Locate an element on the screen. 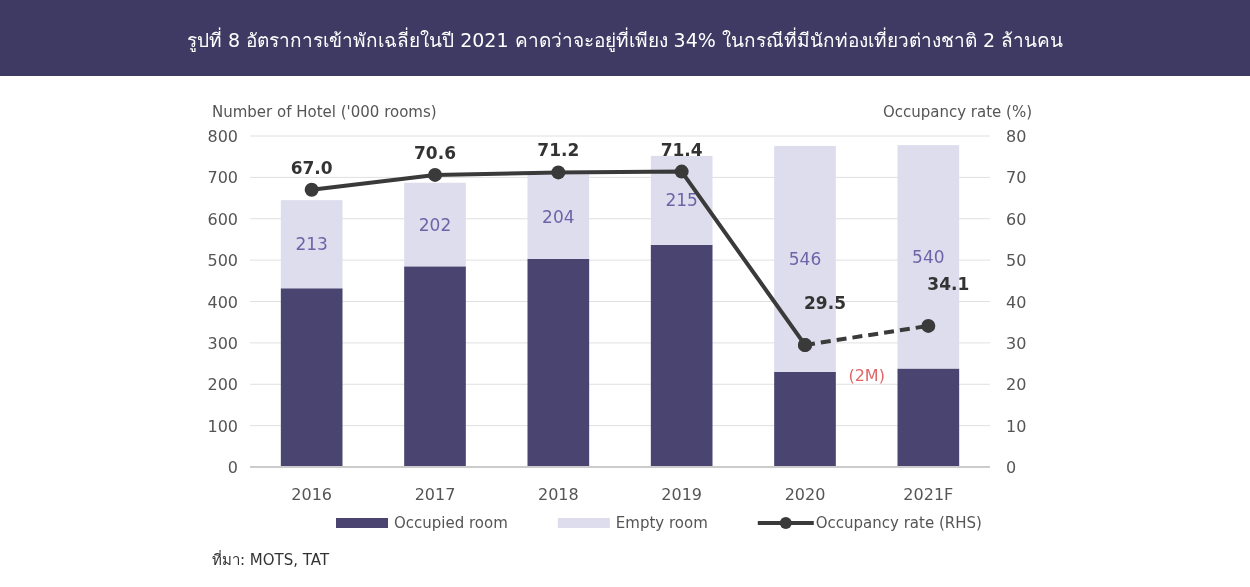 Image resolution: width=1250 pixels, height=587 pixels. text: ที่มา: MOTS, TAT is located at coordinates (271, 559).